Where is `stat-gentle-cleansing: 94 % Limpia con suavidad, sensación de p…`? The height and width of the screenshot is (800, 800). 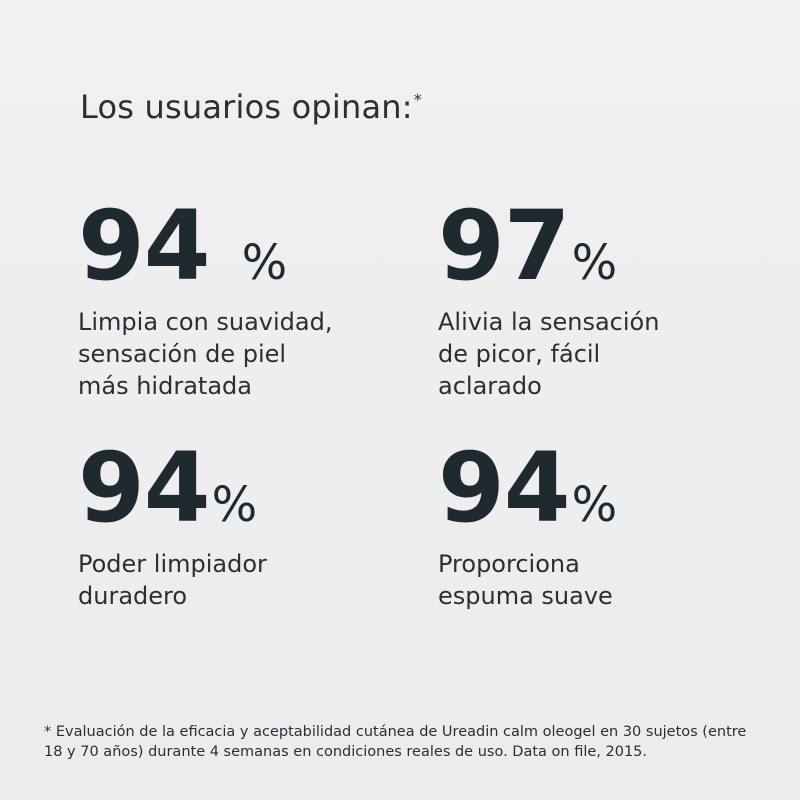 stat-gentle-cleansing: 94 % Limpia con suavidad, sensación de p… is located at coordinates (205, 300).